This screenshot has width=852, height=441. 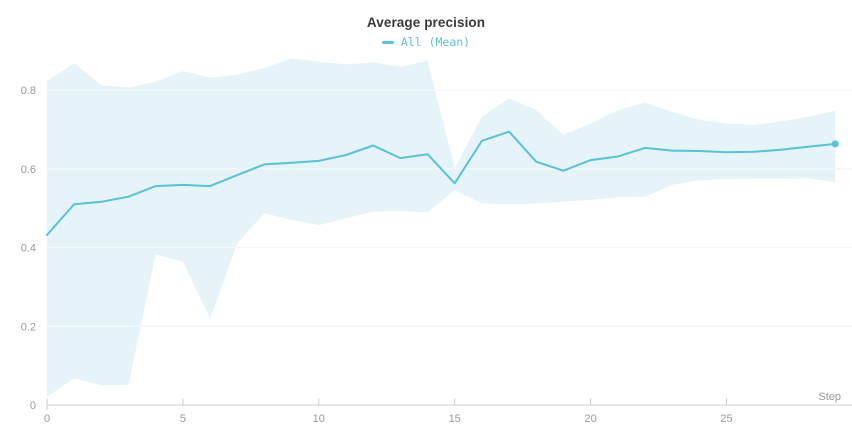 What do you see at coordinates (47, 419) in the screenshot?
I see `x-tick-label: 0` at bounding box center [47, 419].